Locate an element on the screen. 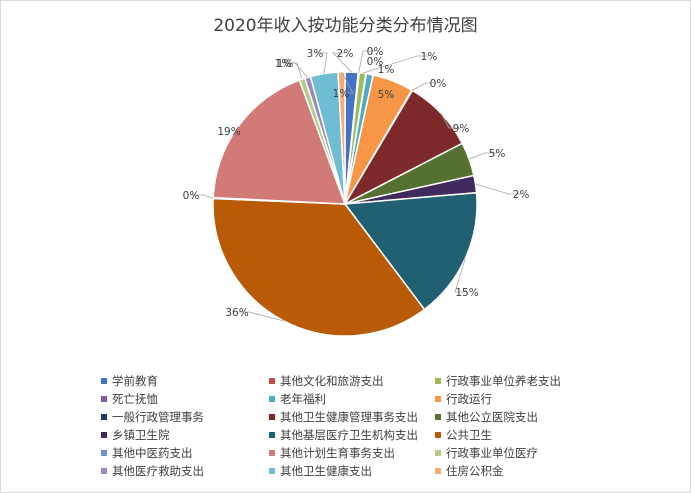 The height and width of the screenshot is (493, 691). legend-row: 一般行政管理事务 其他卫生健康管理事务支出 其他公立医院支出 is located at coordinates (361, 417).